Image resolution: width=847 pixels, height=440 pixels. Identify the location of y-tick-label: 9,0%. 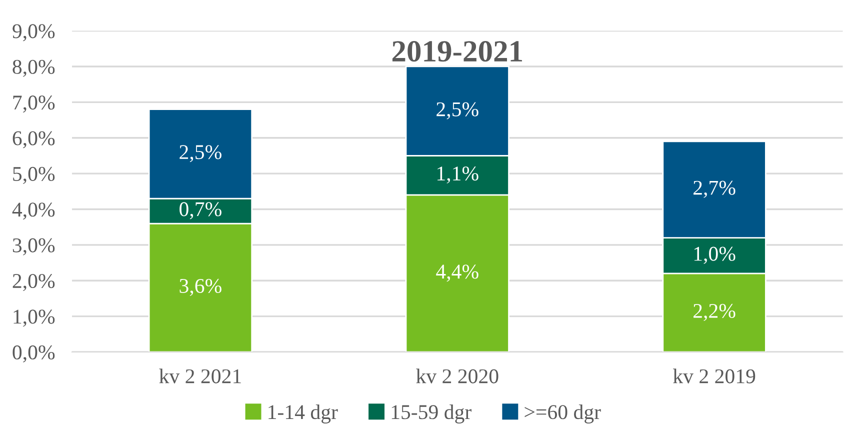
(33, 33).